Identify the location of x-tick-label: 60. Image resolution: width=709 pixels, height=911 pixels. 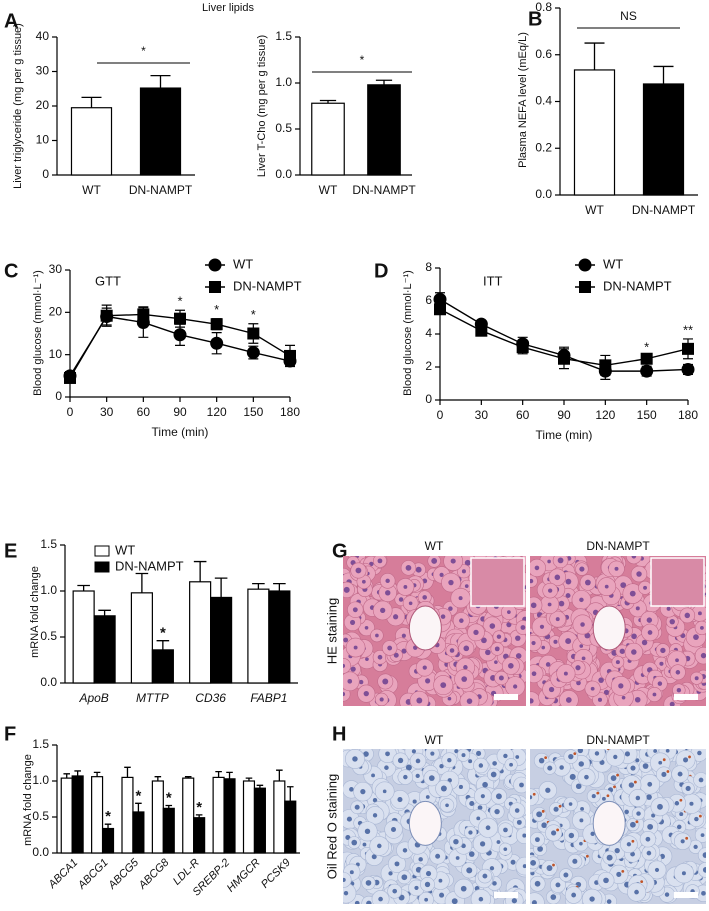
(523, 415).